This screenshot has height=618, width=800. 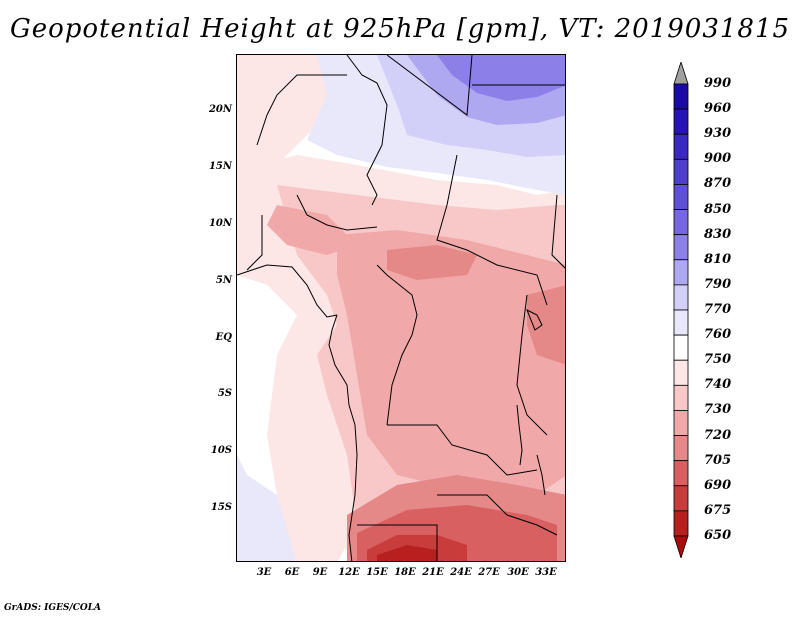 I want to click on colorbar-label: 750, so click(x=718, y=360).